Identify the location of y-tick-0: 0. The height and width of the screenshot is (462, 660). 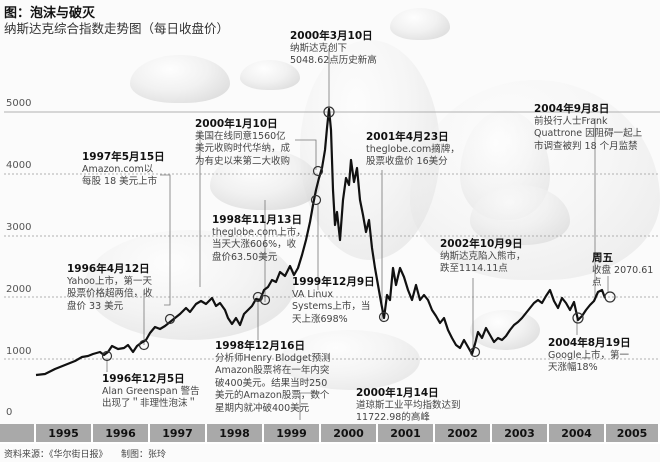
(9, 412).